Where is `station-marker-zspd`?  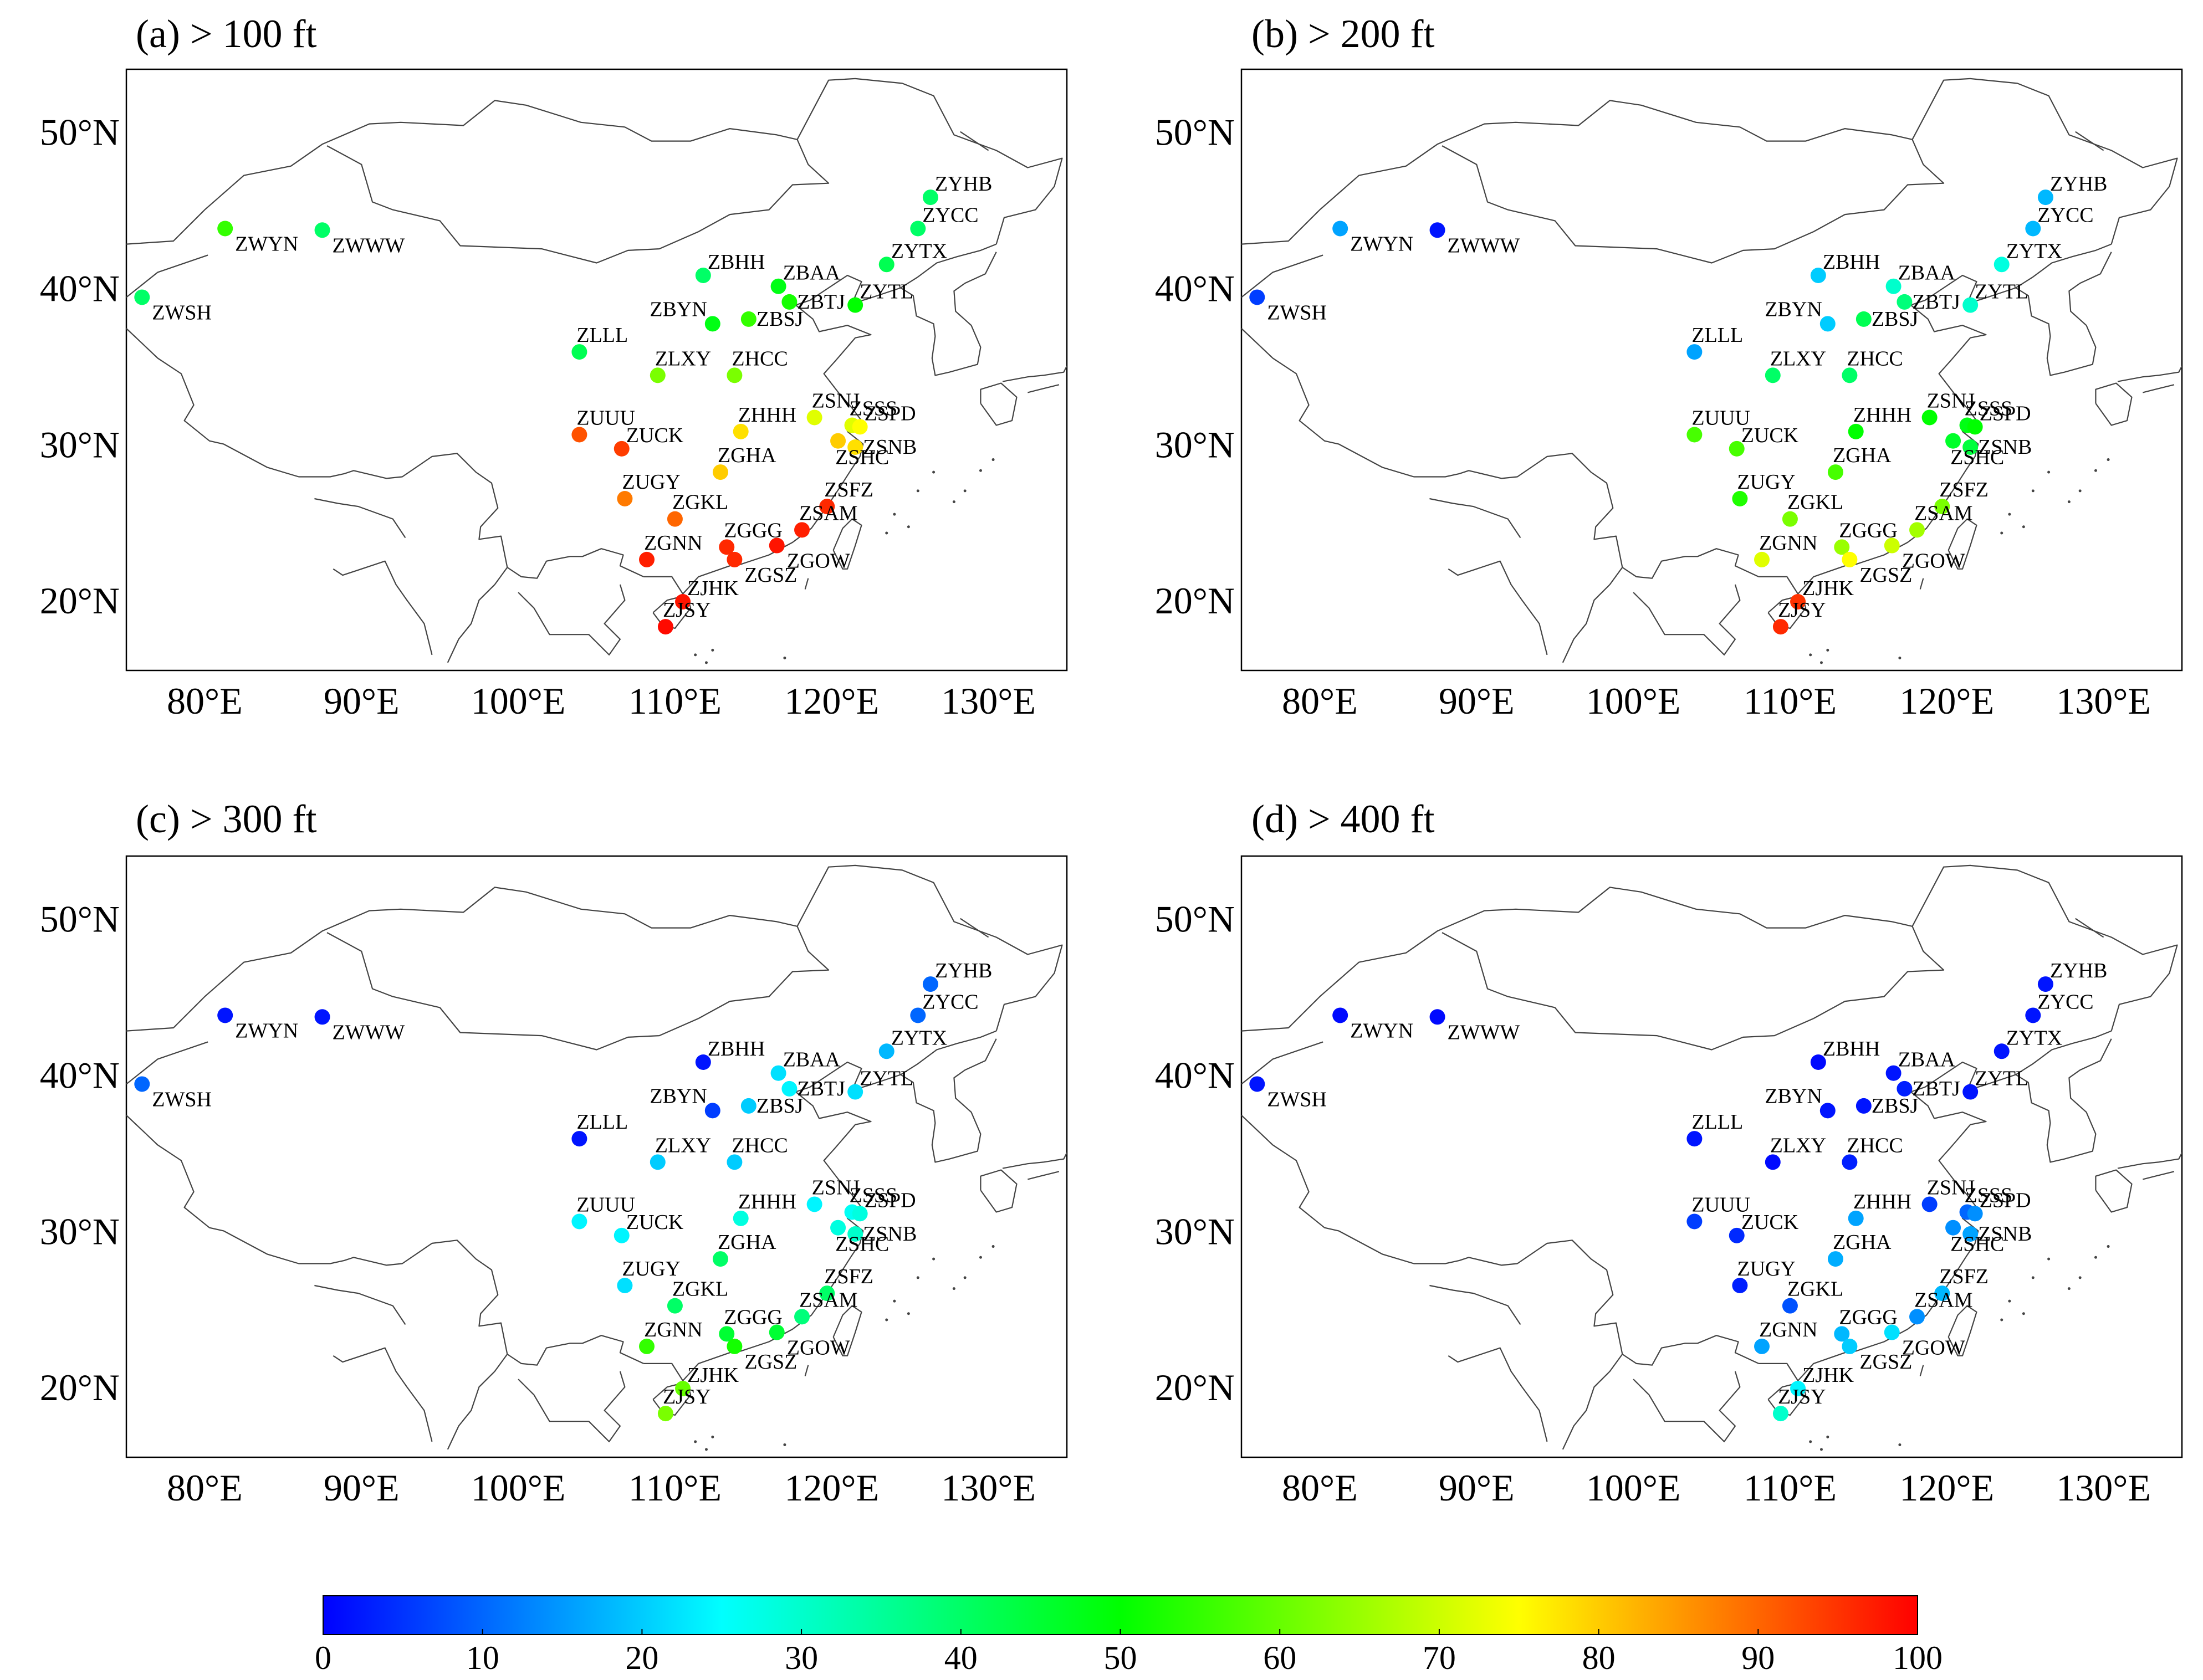 station-marker-zspd is located at coordinates (1975, 1214).